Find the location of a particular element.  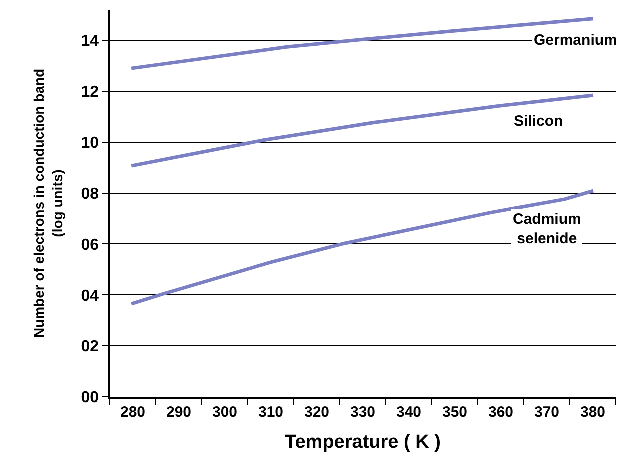

x-axis-title: Temperature ( K ) is located at coordinates (363, 443).